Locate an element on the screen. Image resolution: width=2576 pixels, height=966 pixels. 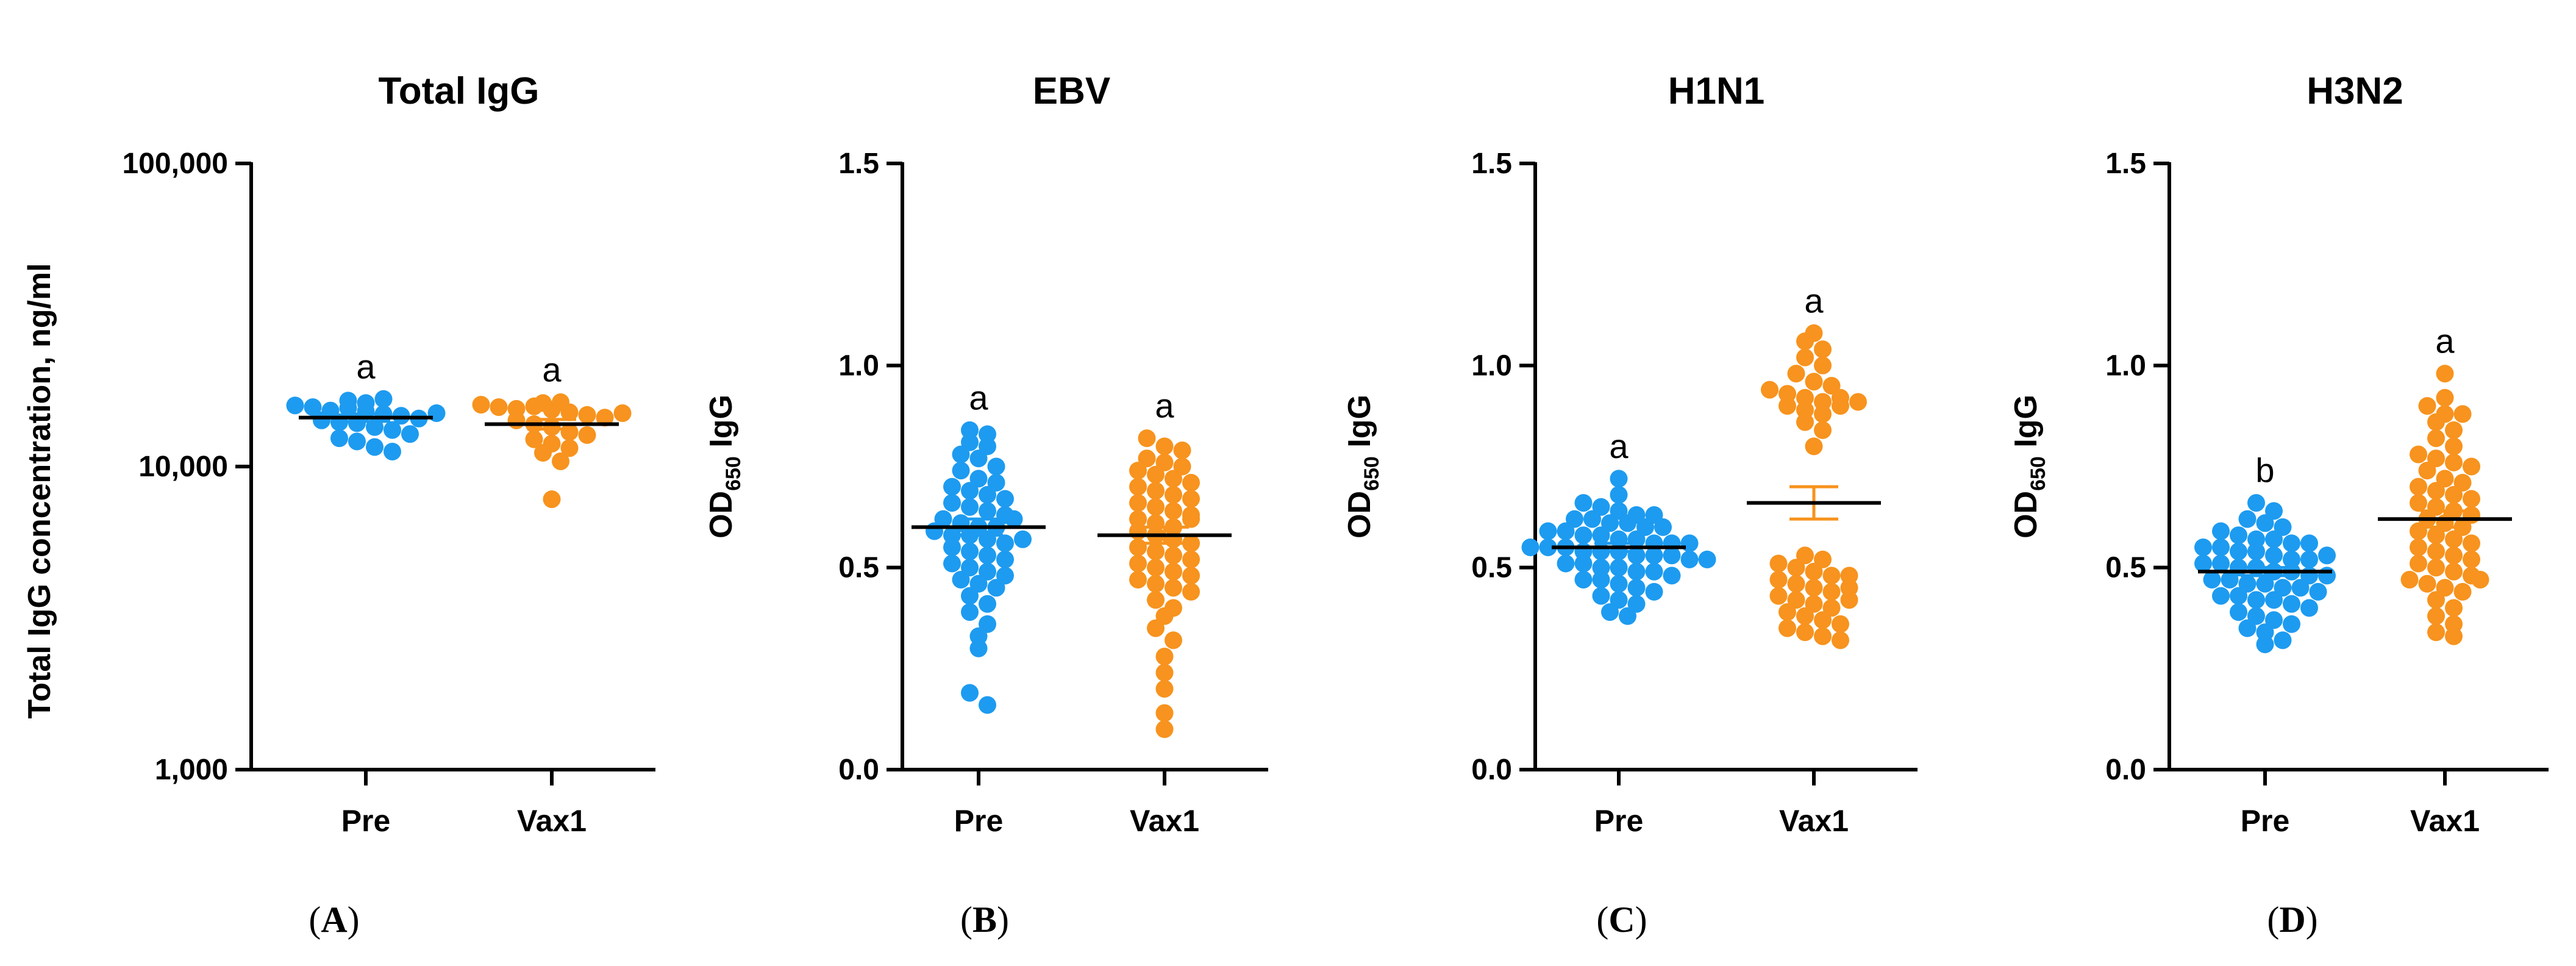
panel-label-open: ( is located at coordinates (1602, 920).